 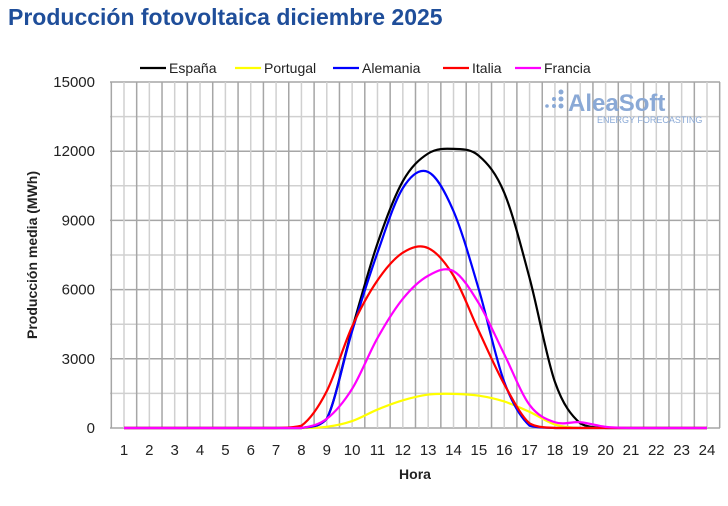 What do you see at coordinates (251, 450) in the screenshot?
I see `x-tick-label: 6` at bounding box center [251, 450].